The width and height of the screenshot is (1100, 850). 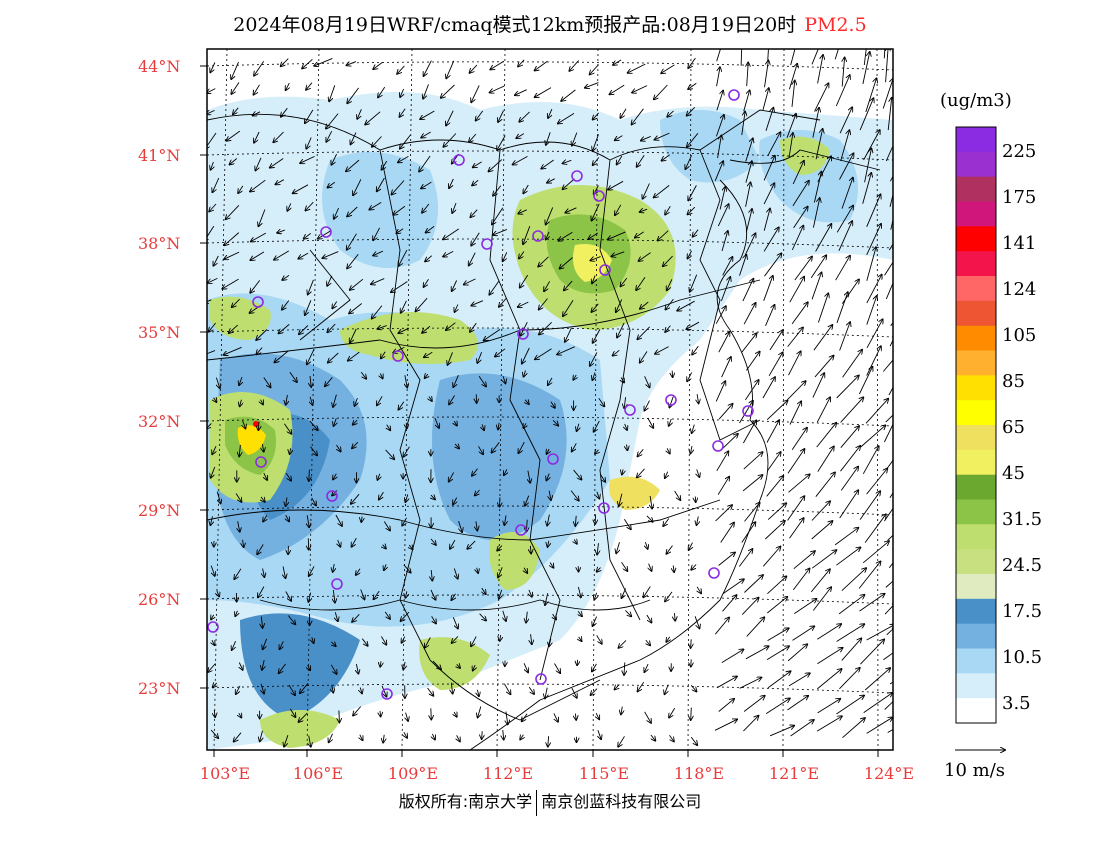 I want to click on legend-level: 24.5, so click(x=1022, y=565).